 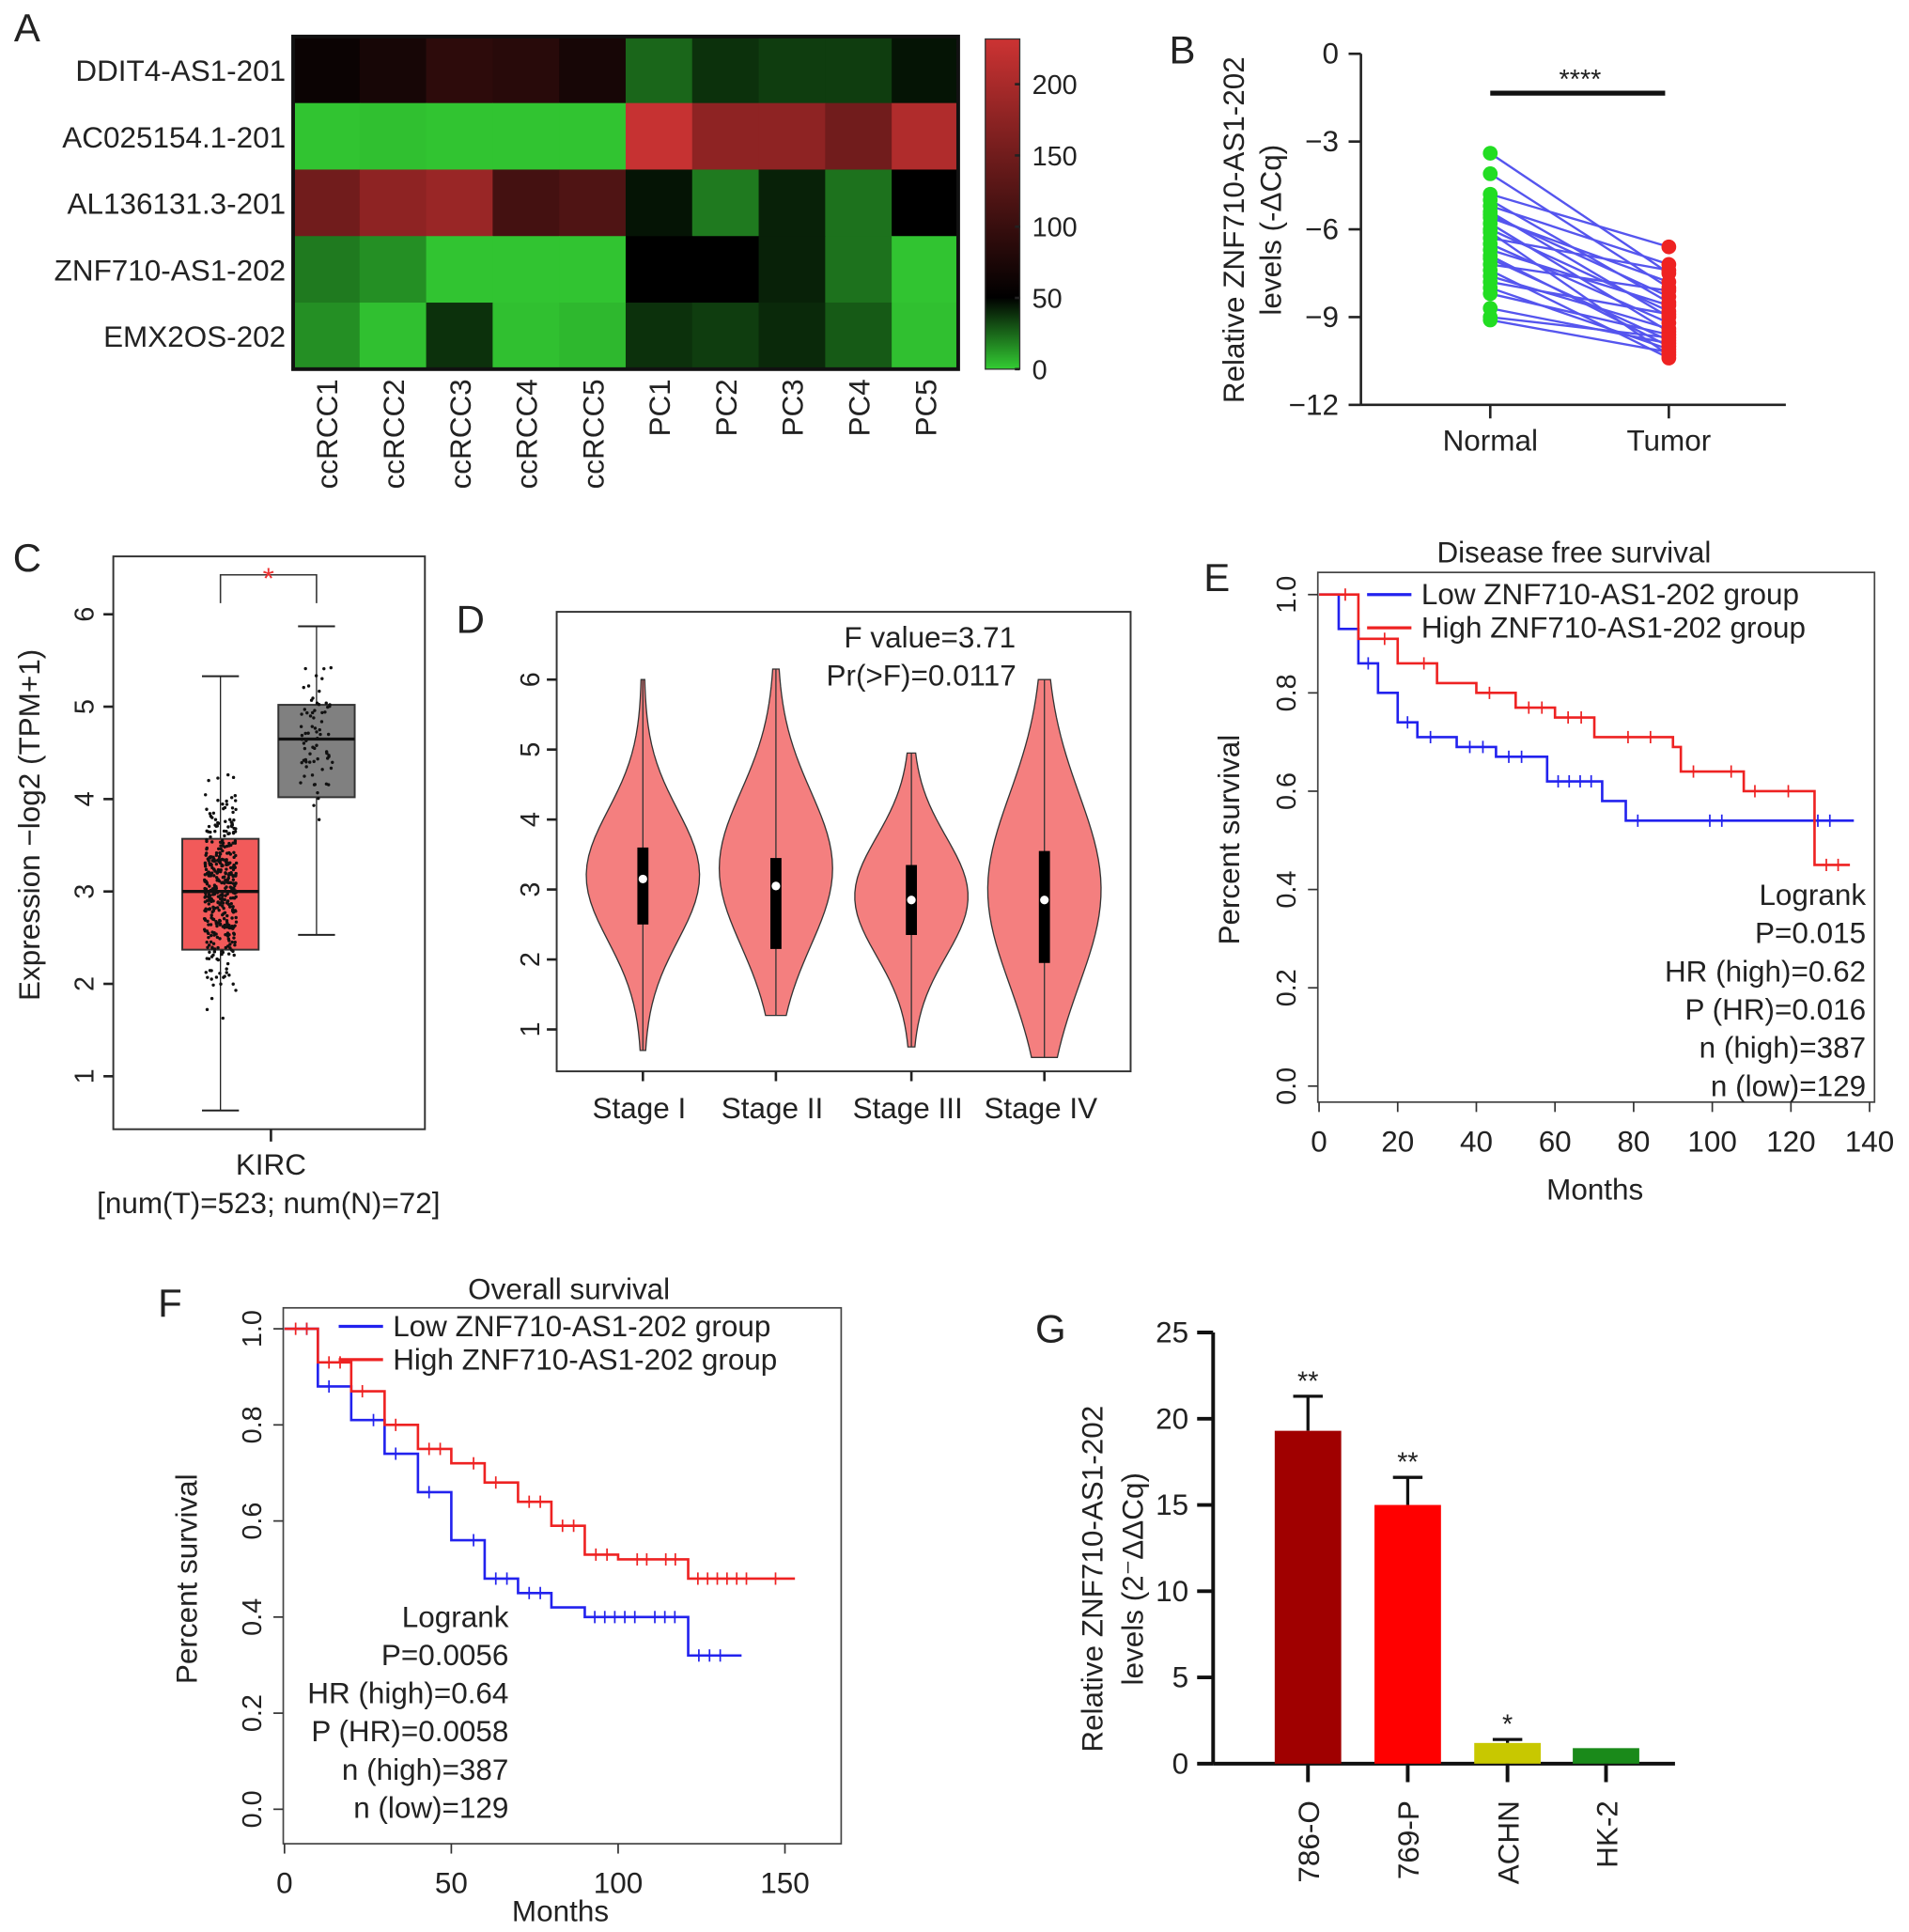 What do you see at coordinates (1633, 1141) in the screenshot?
I see `x-tick-label: 80` at bounding box center [1633, 1141].